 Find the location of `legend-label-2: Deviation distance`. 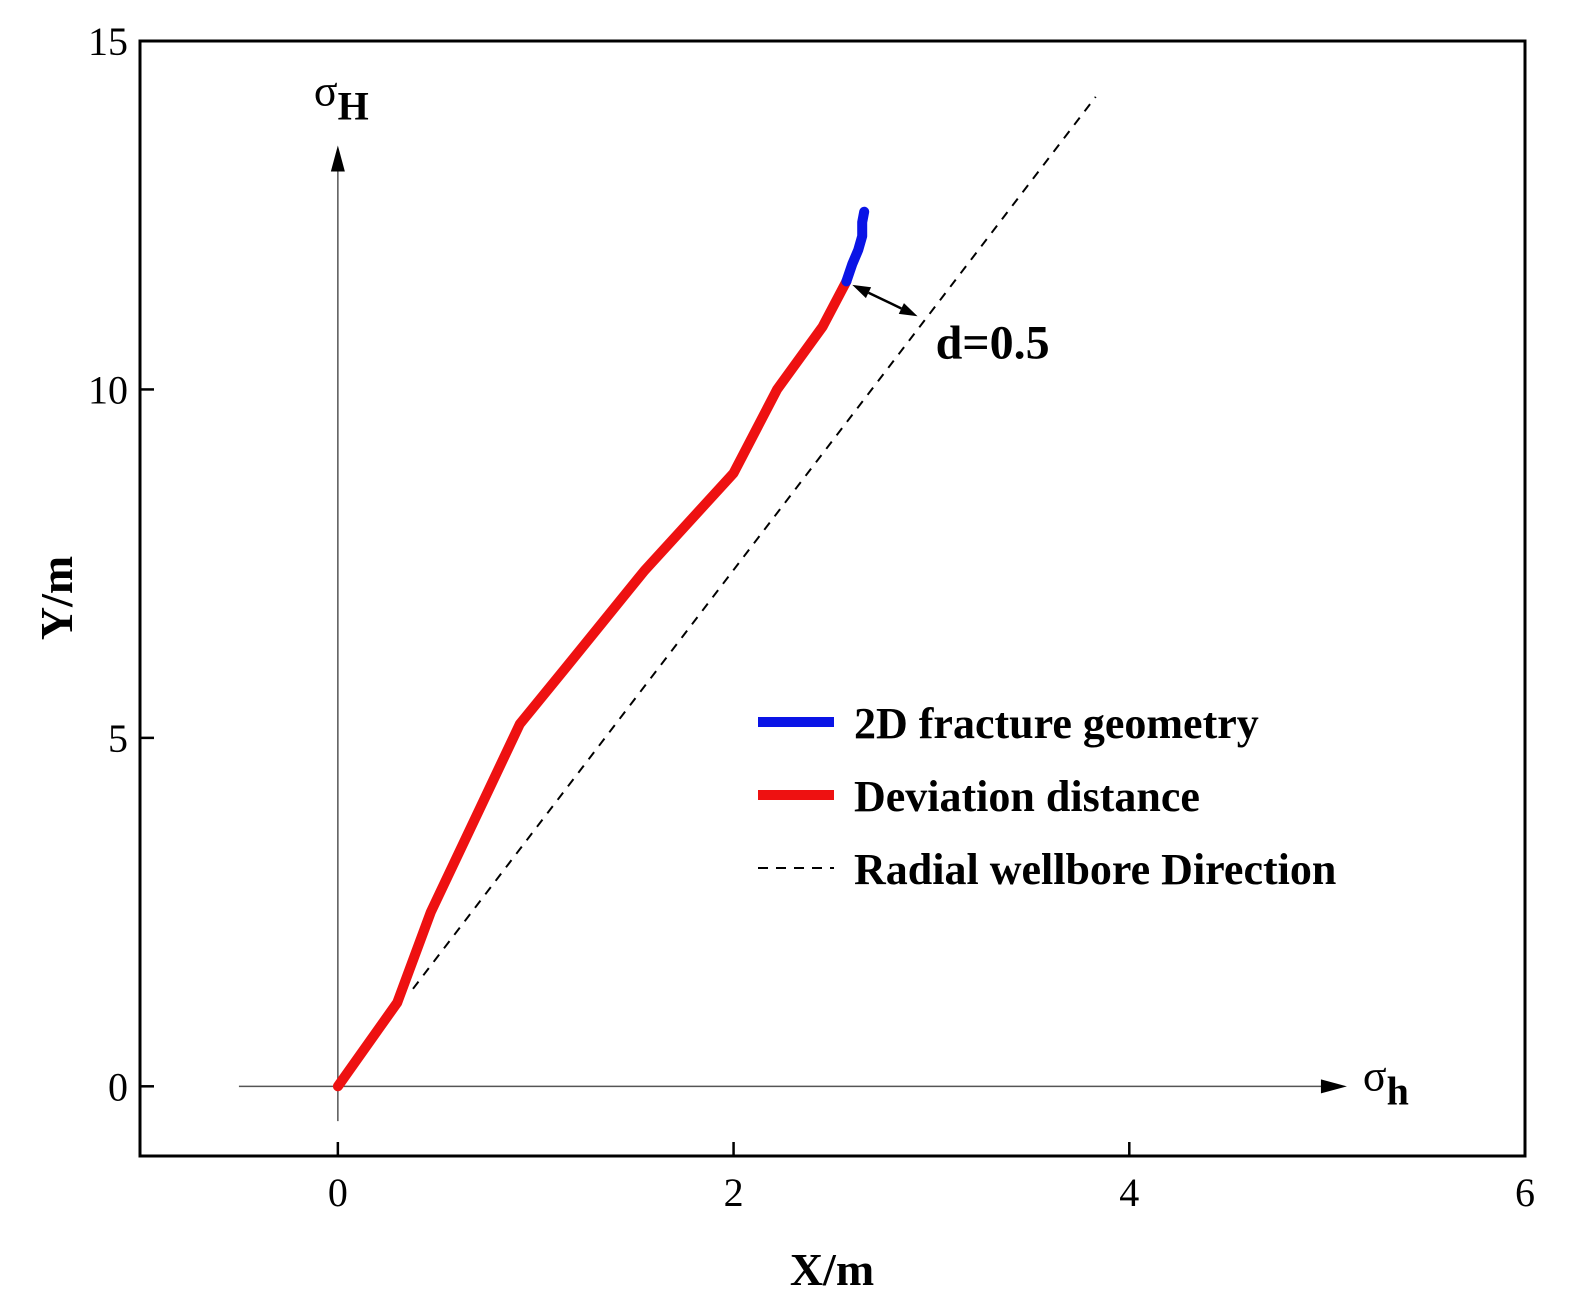

legend-label-2: Deviation distance is located at coordinates (1027, 796).